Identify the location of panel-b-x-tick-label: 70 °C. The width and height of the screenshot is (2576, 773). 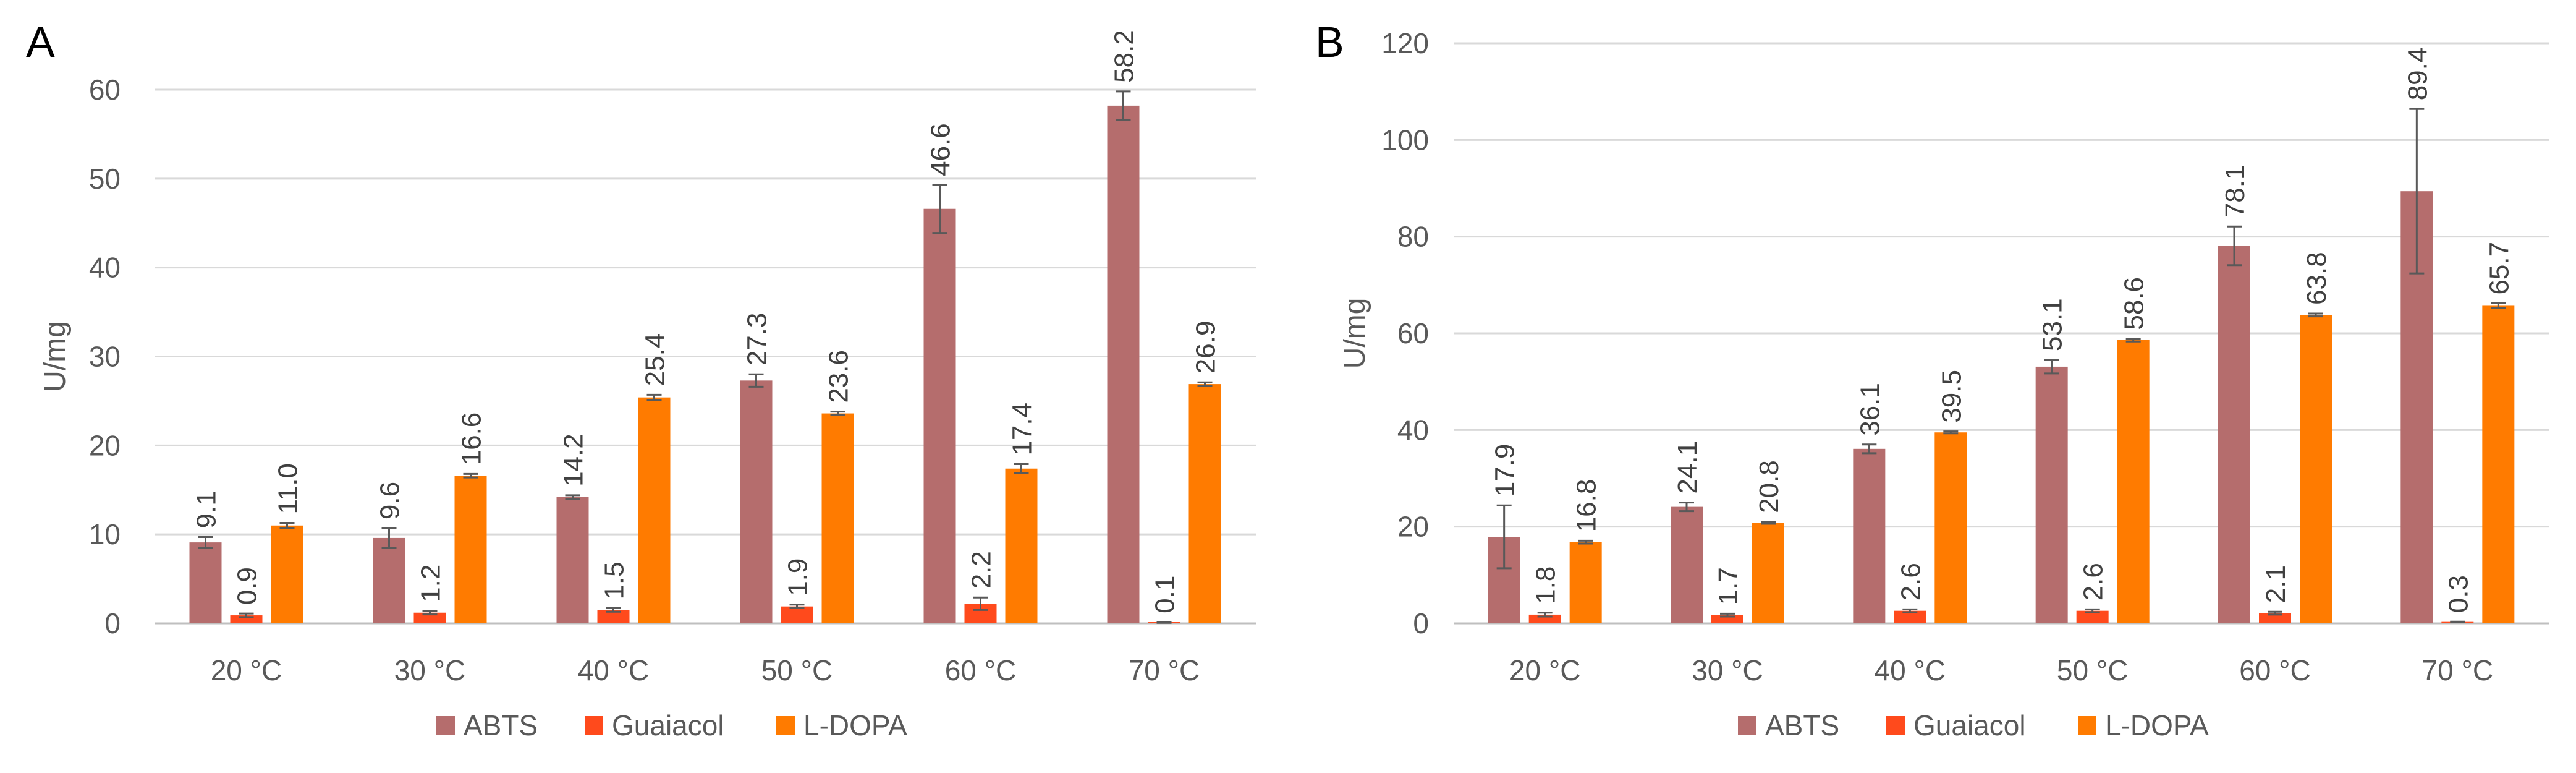
(2458, 670).